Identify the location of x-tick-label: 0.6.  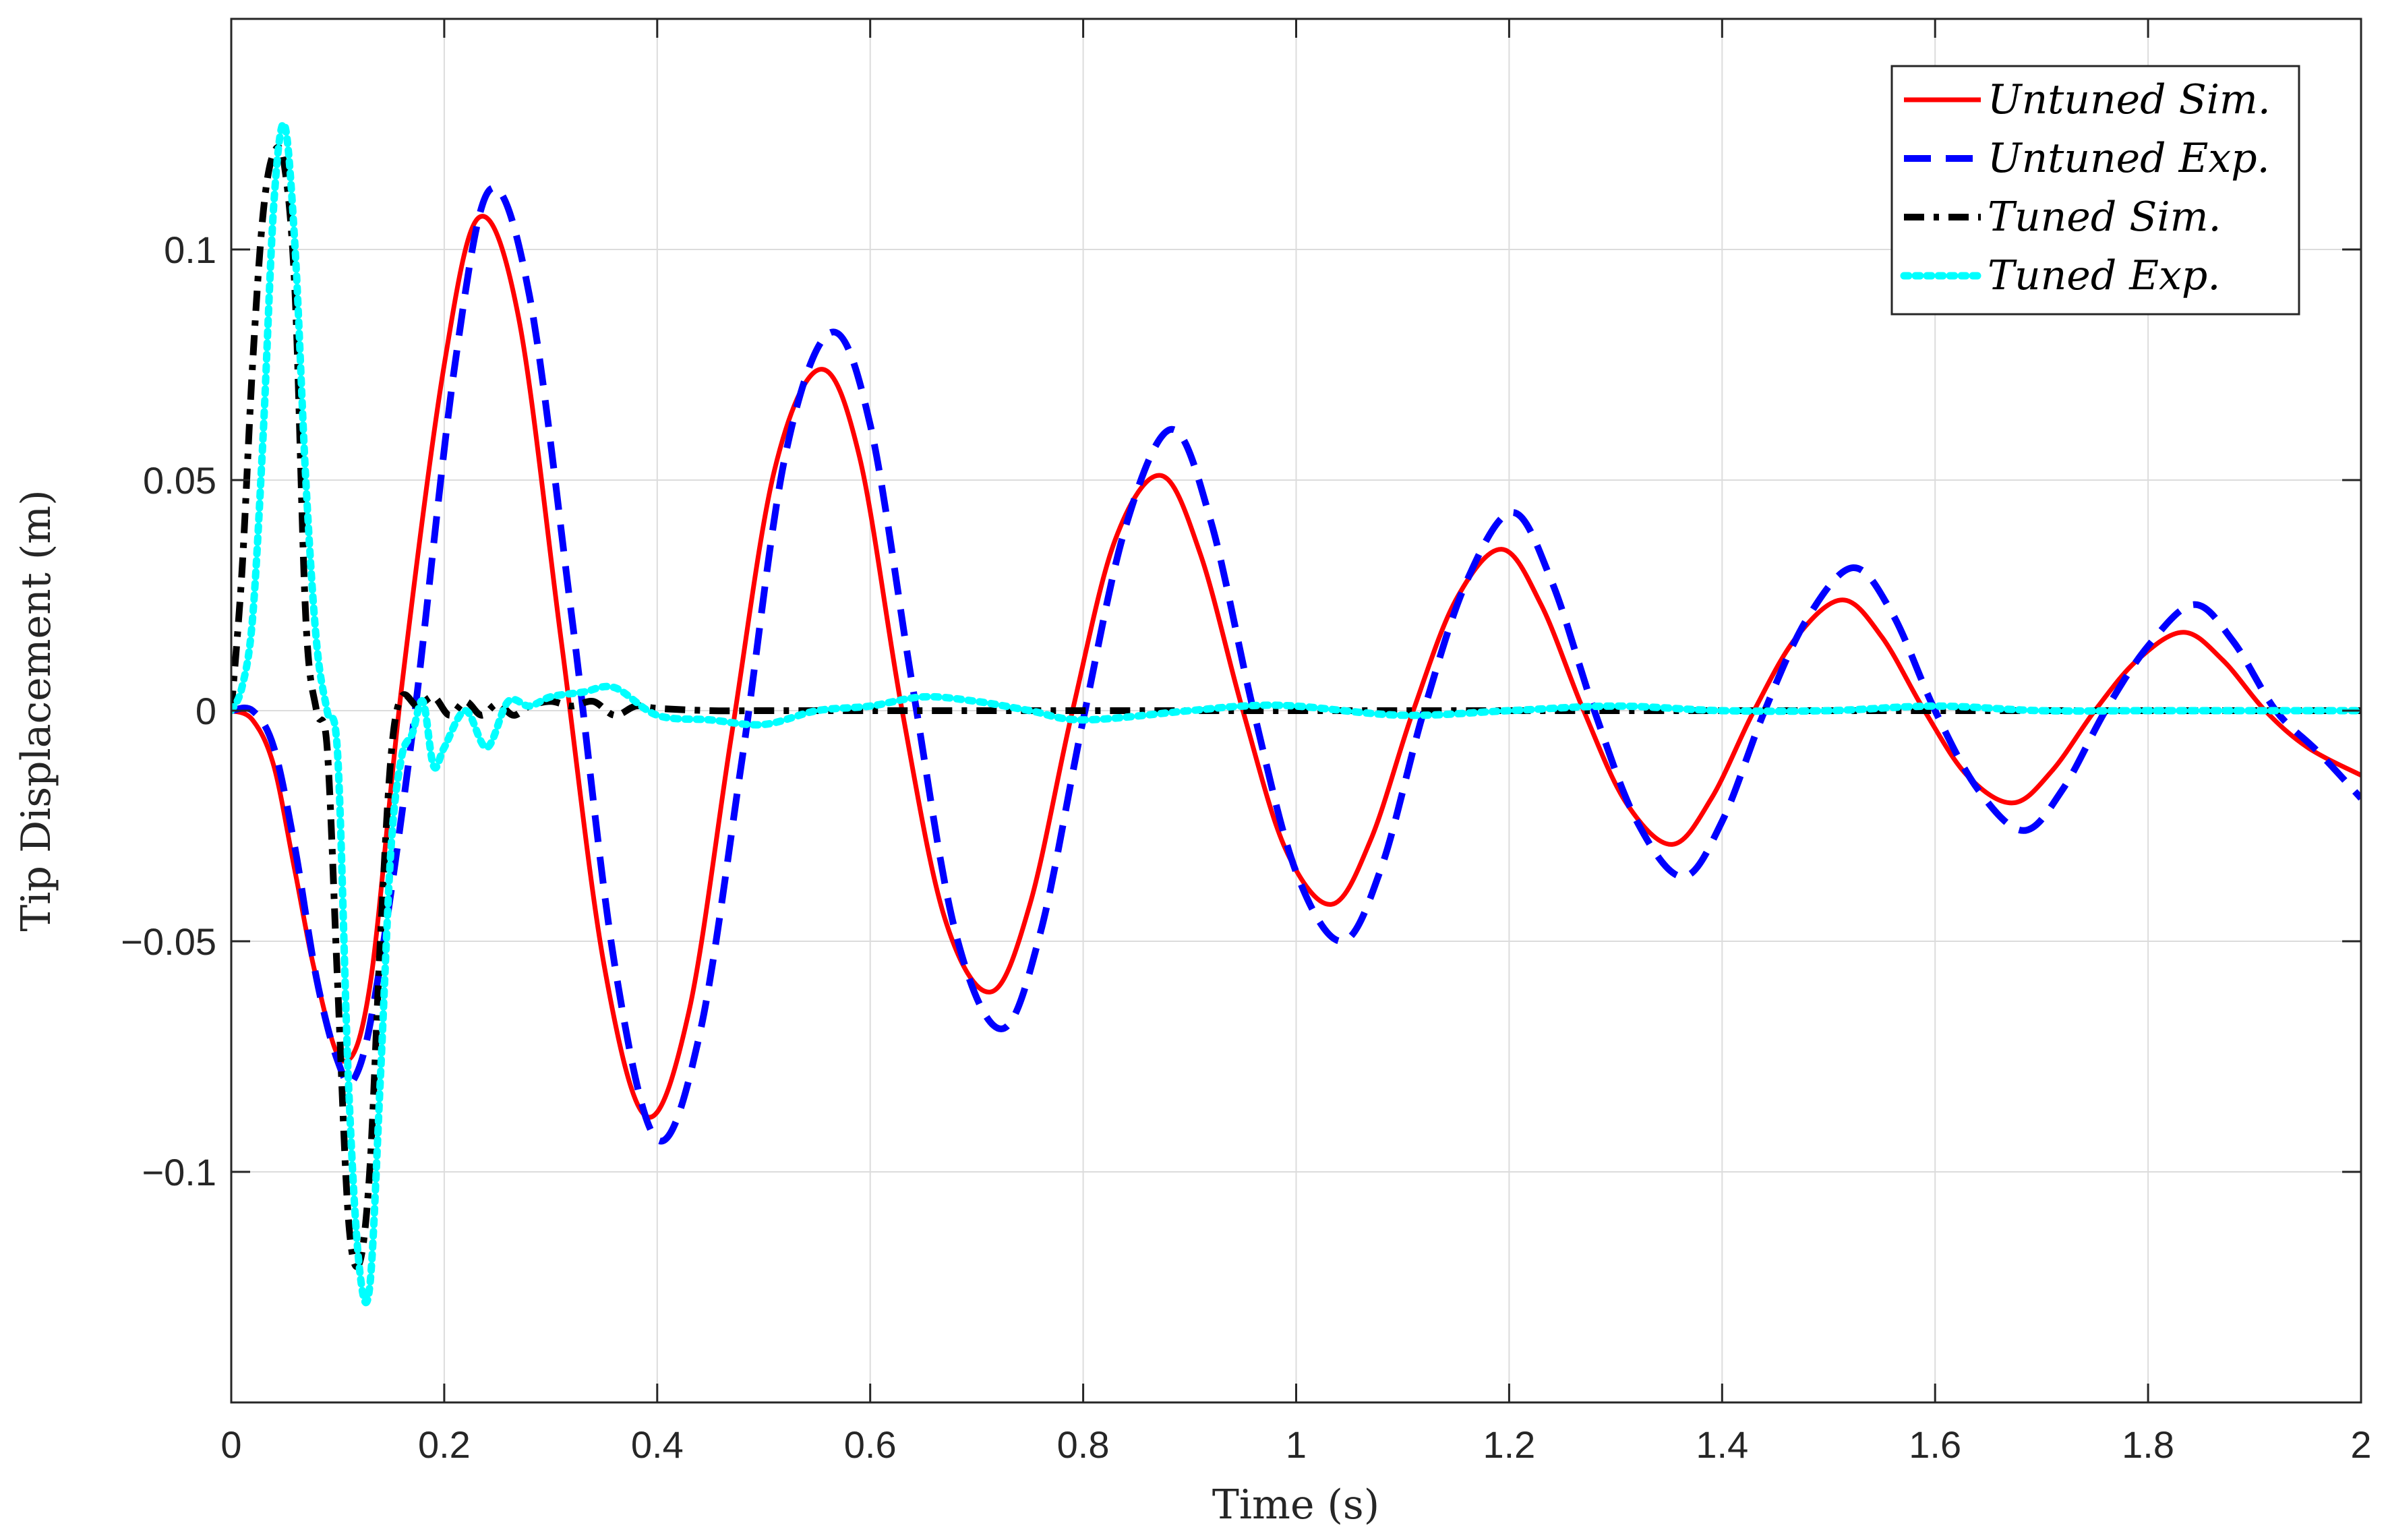
(871, 1444).